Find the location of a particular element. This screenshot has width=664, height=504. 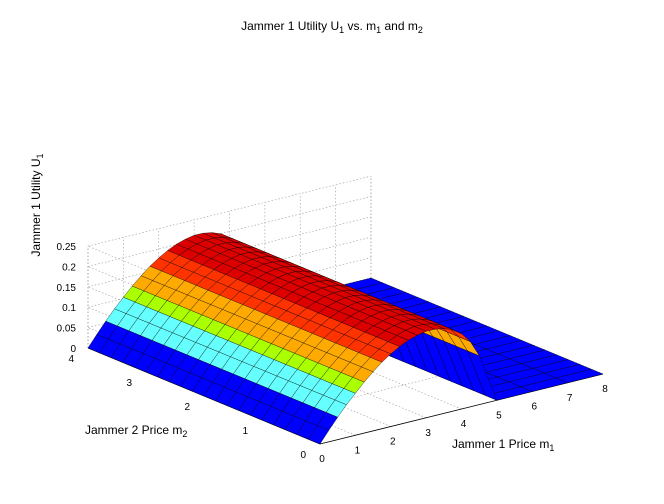

x-tick-label: 2 is located at coordinates (393, 442).